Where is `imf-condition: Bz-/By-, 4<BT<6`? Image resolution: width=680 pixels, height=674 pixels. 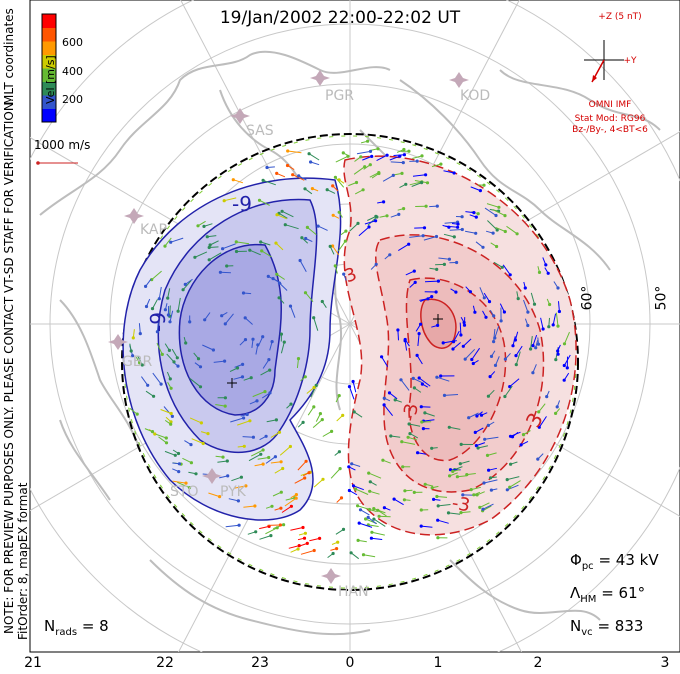
imf-condition: Bz-/By-, 4<BT<6 is located at coordinates (610, 130).